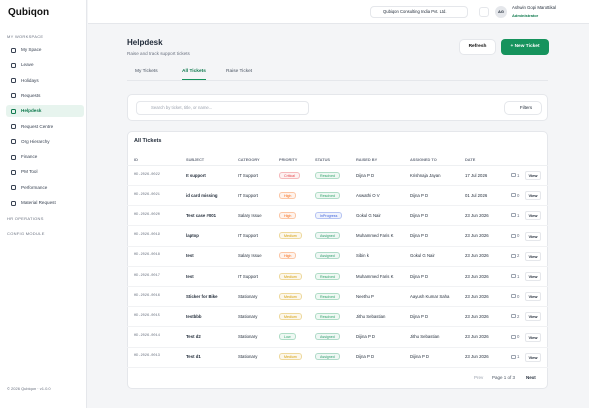 This screenshot has width=589, height=408. I want to click on cell: Aayush Kumar Saha, so click(430, 296).